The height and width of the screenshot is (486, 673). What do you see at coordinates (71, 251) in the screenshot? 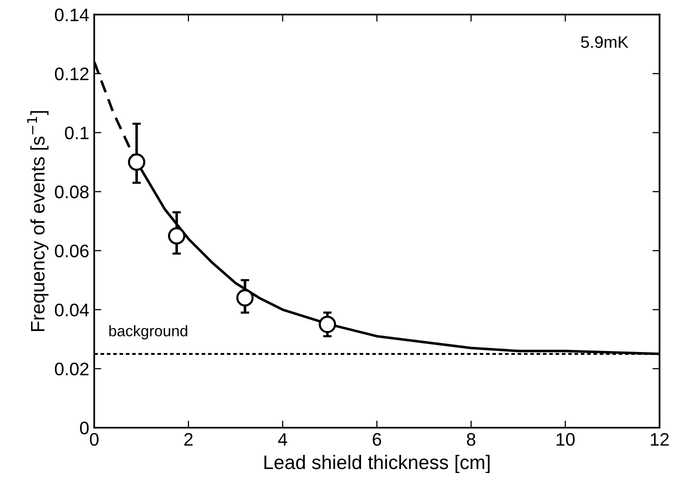
I see `y-tick-label: 0.06` at bounding box center [71, 251].